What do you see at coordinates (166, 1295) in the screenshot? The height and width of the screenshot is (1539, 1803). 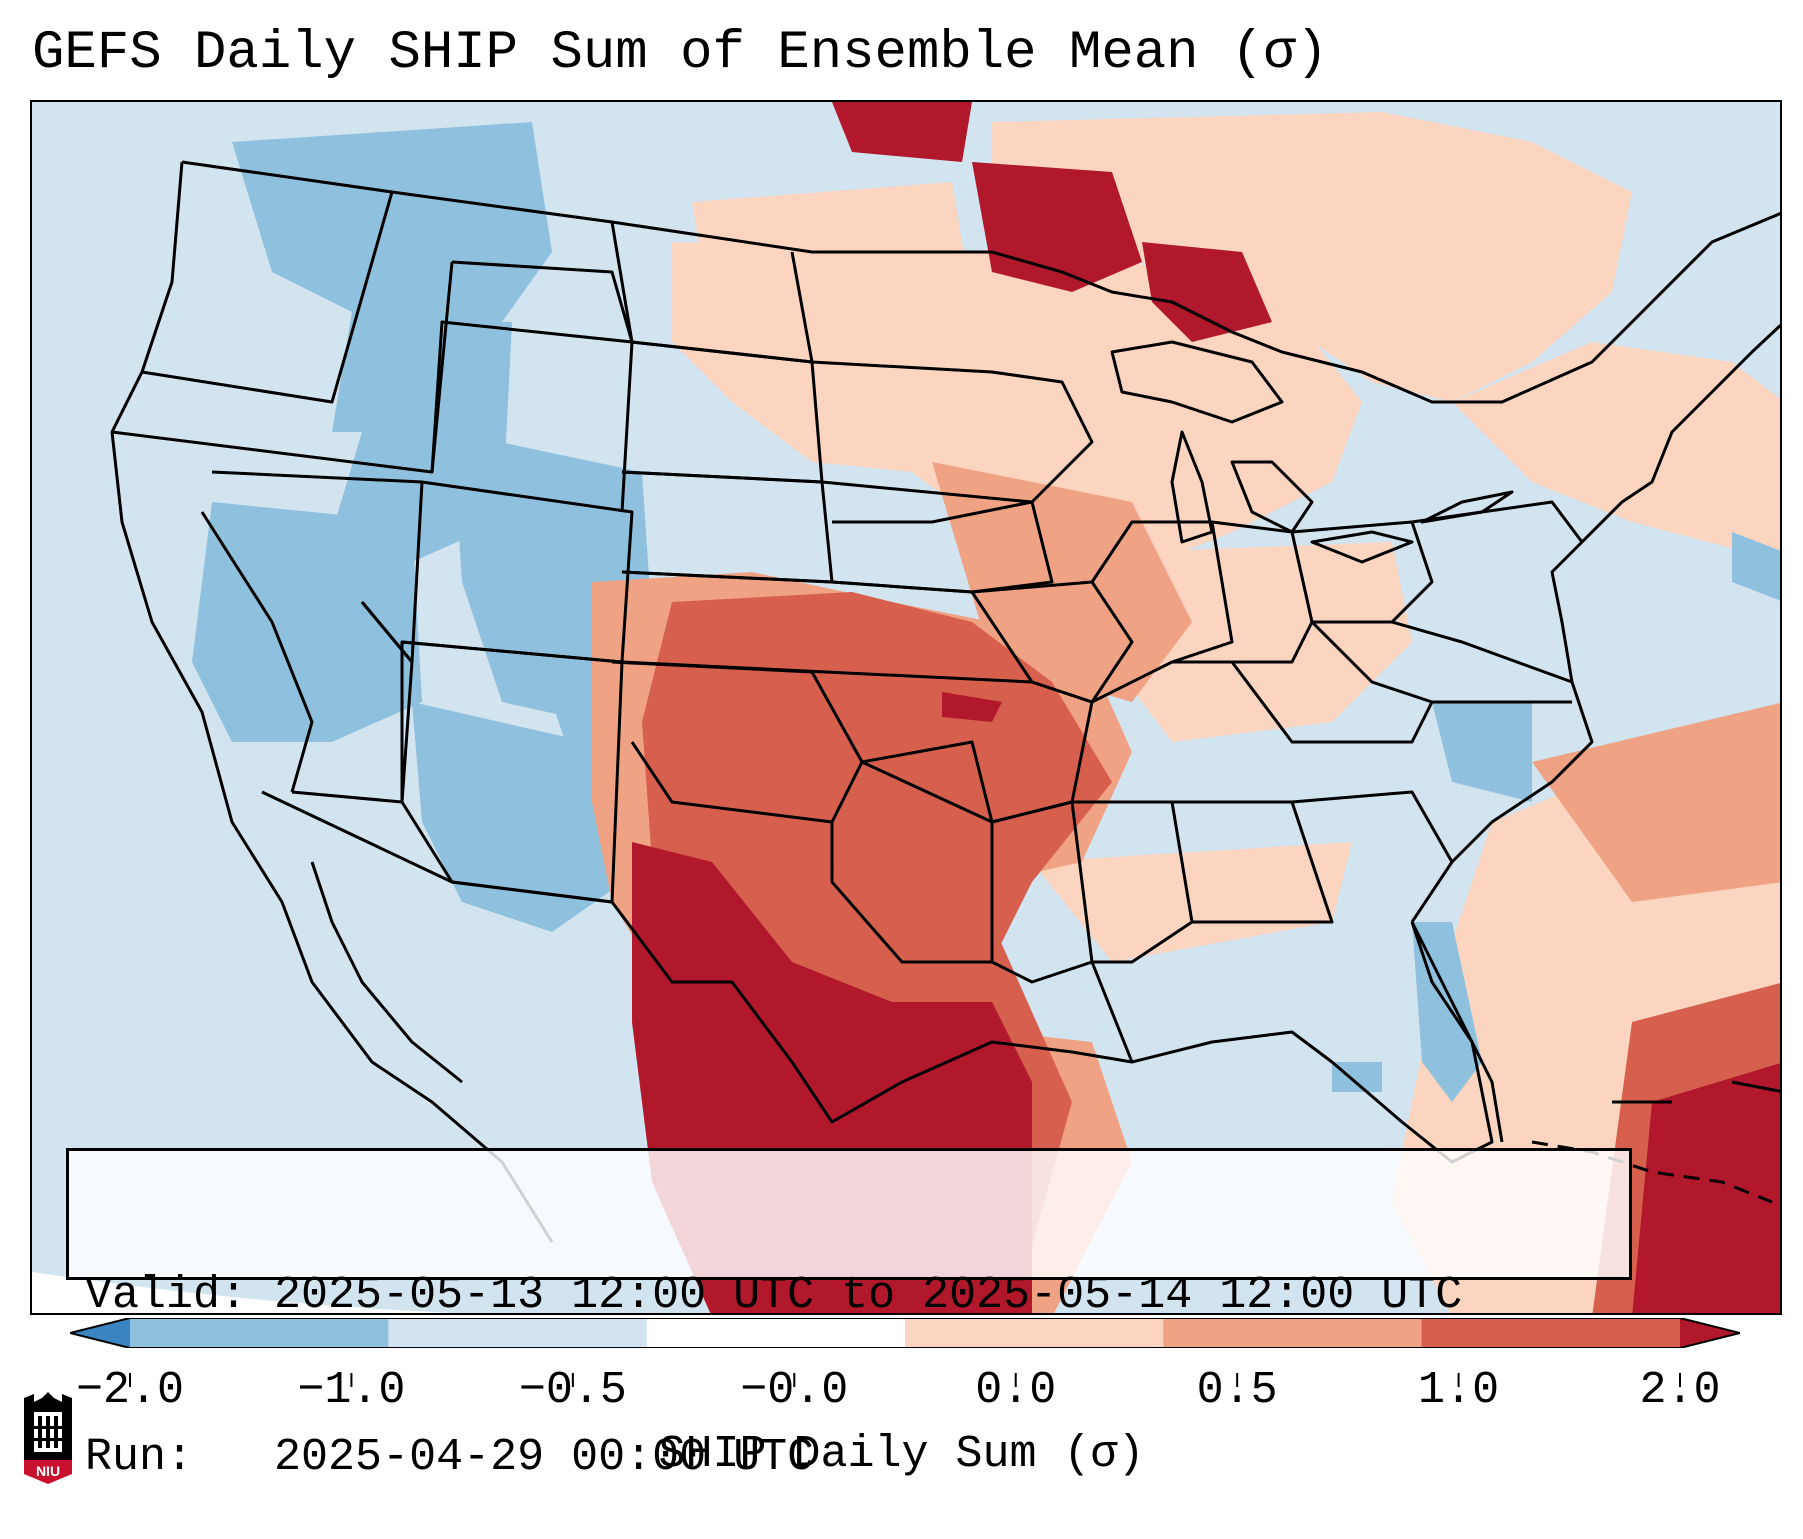 I see `valid-label: Valid:` at bounding box center [166, 1295].